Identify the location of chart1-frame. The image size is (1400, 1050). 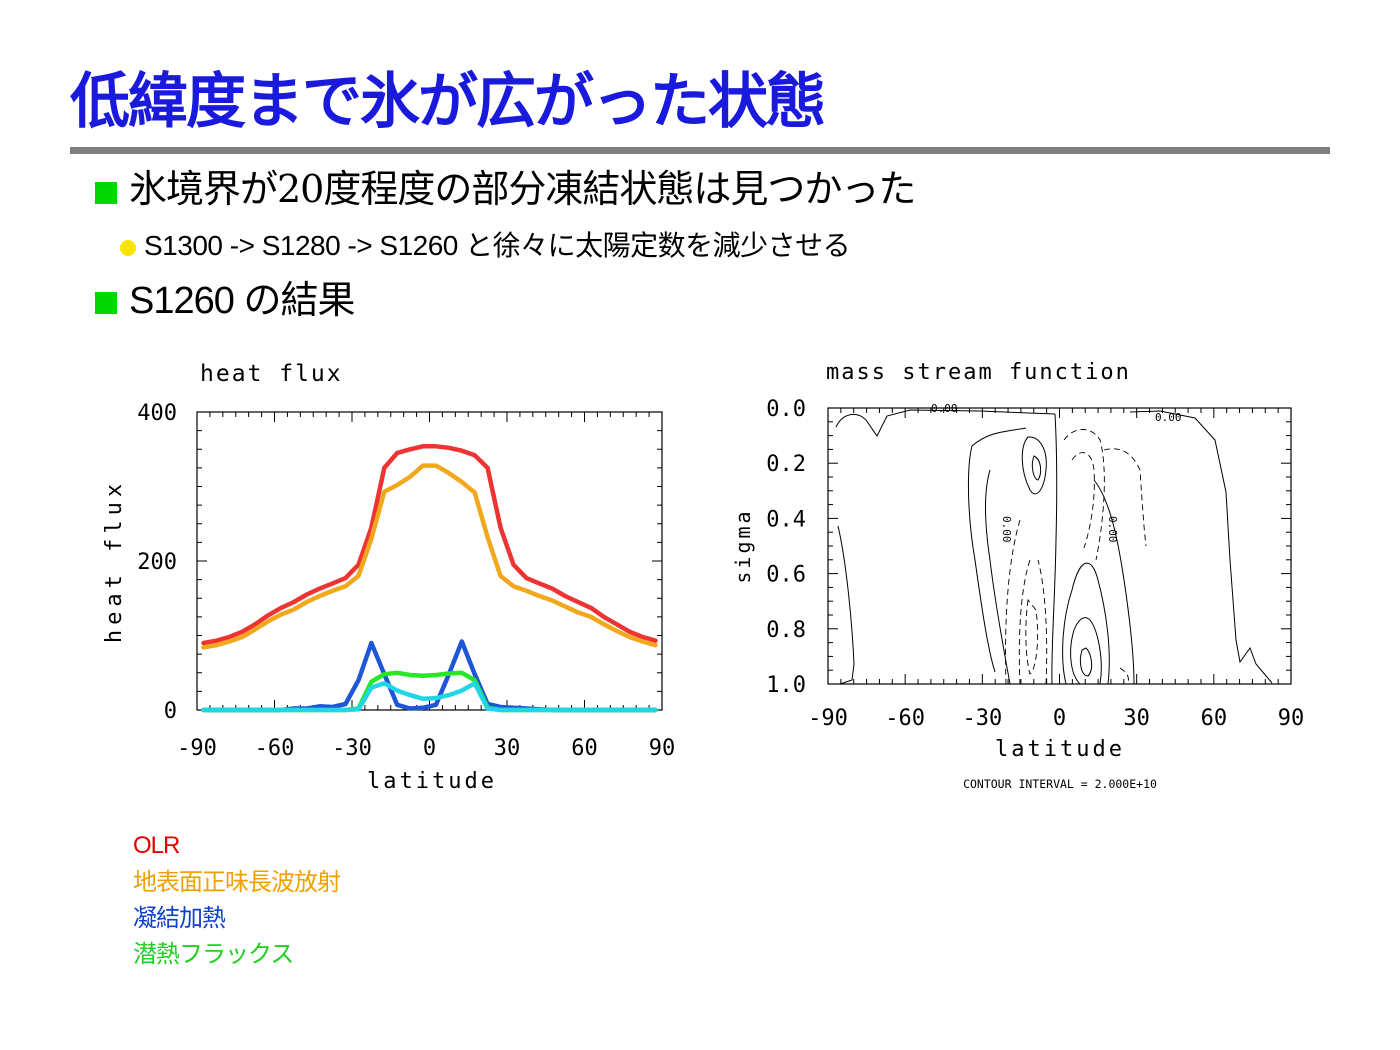
(429, 561).